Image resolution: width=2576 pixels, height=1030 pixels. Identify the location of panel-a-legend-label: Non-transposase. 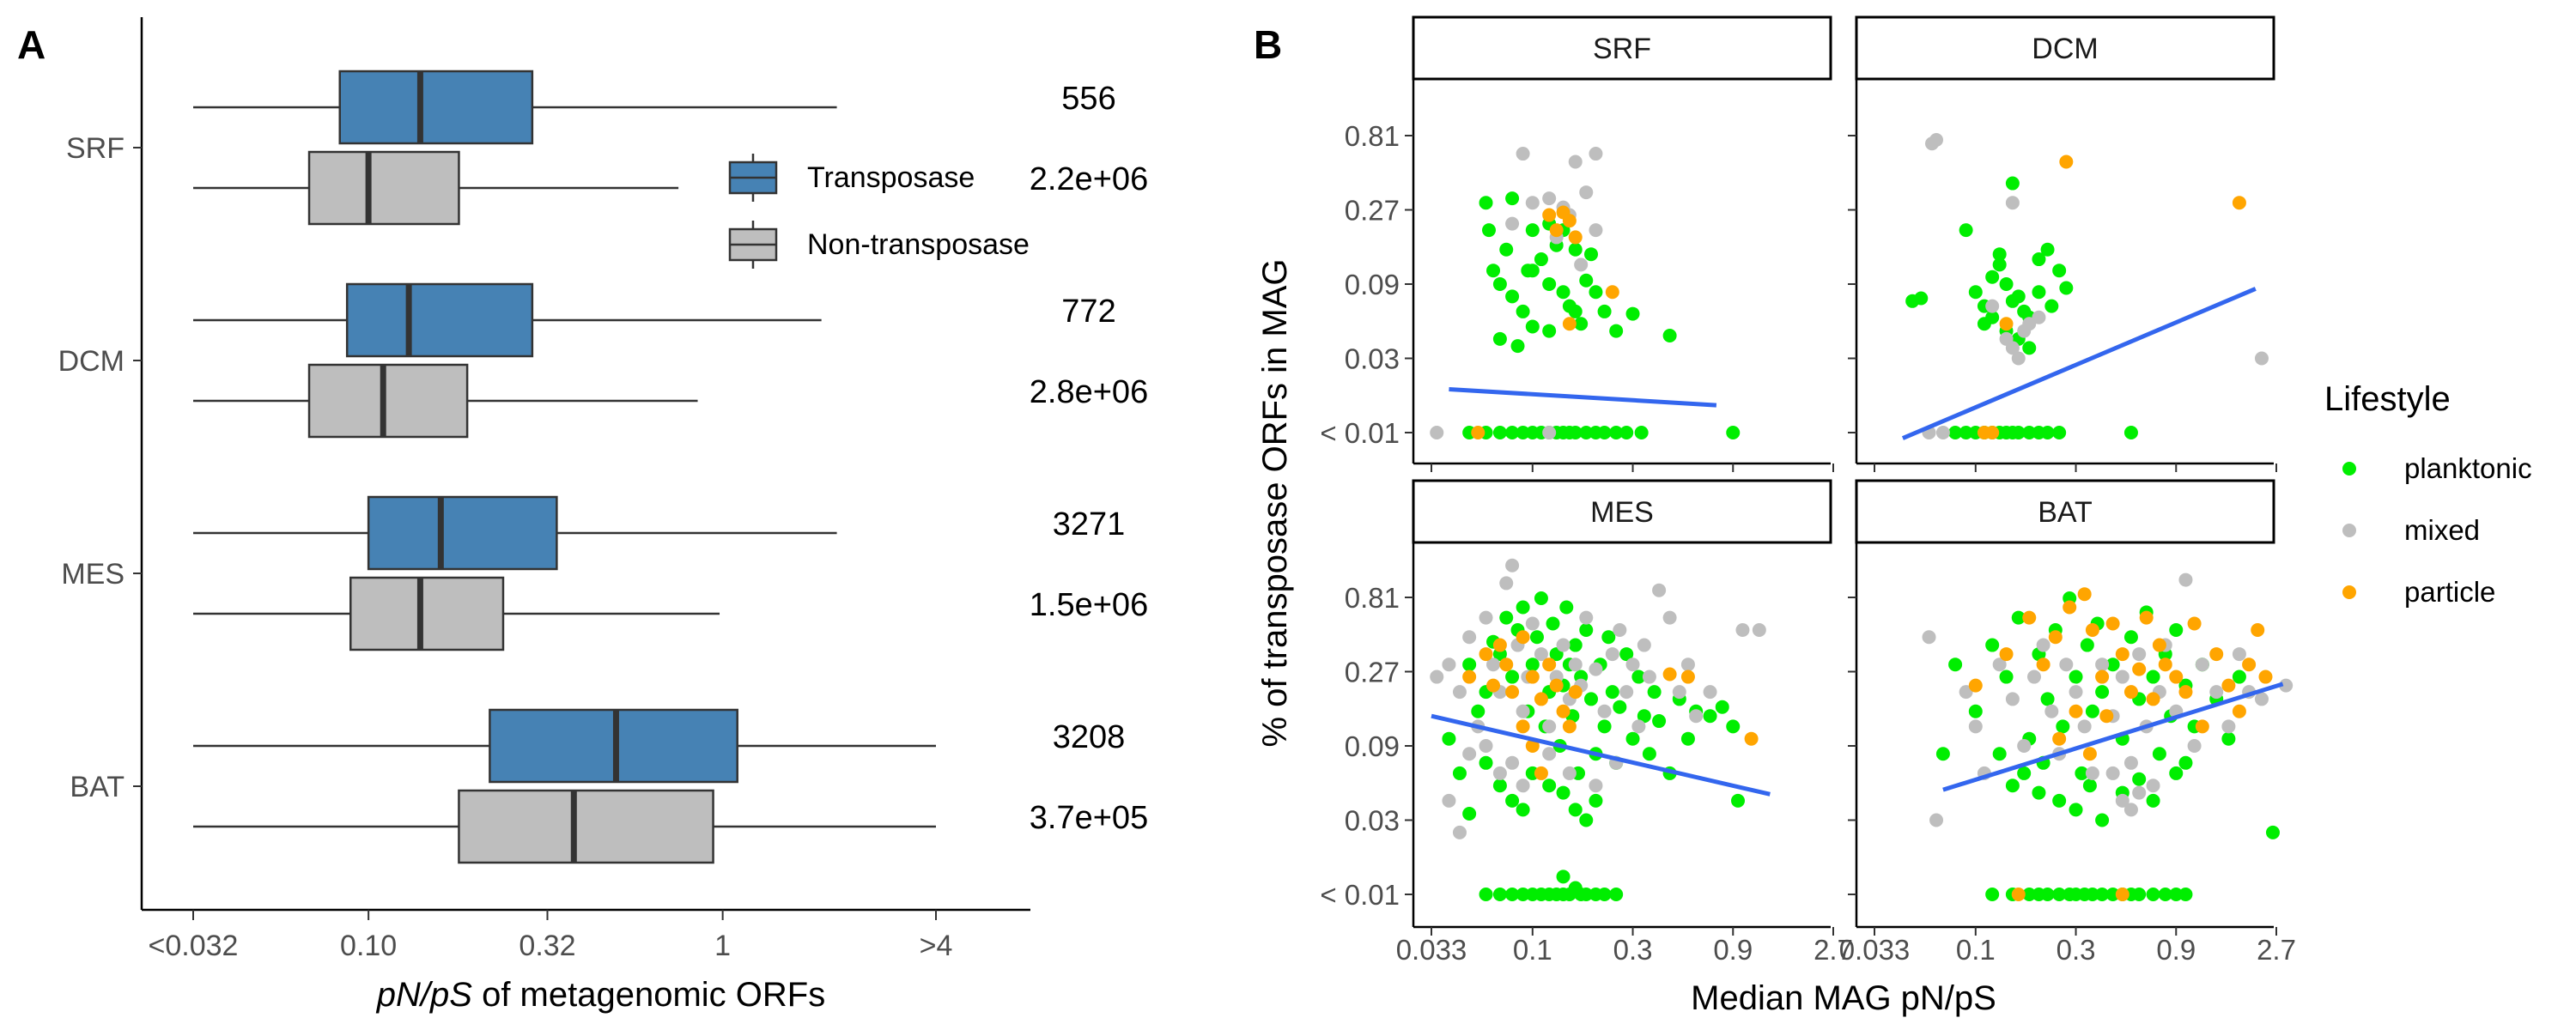
(918, 244).